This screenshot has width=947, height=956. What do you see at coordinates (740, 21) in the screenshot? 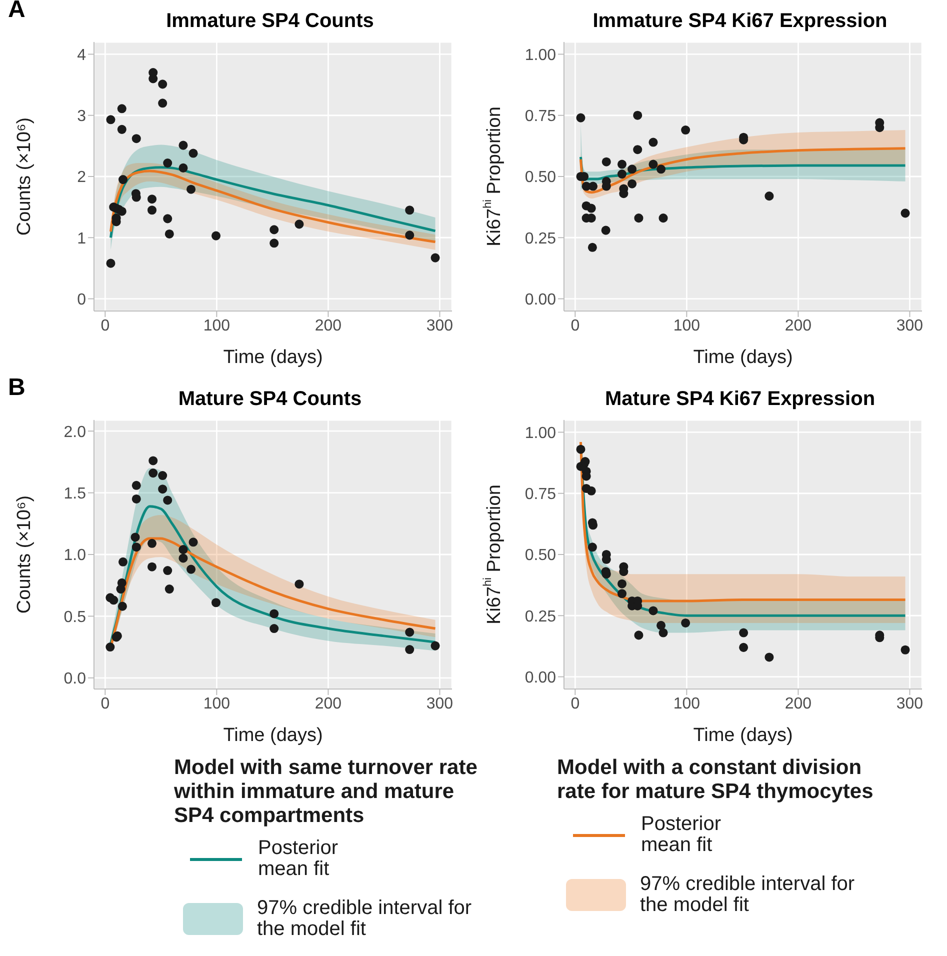
I see `chart-title: Immature SP4 Ki67 Expression` at bounding box center [740, 21].